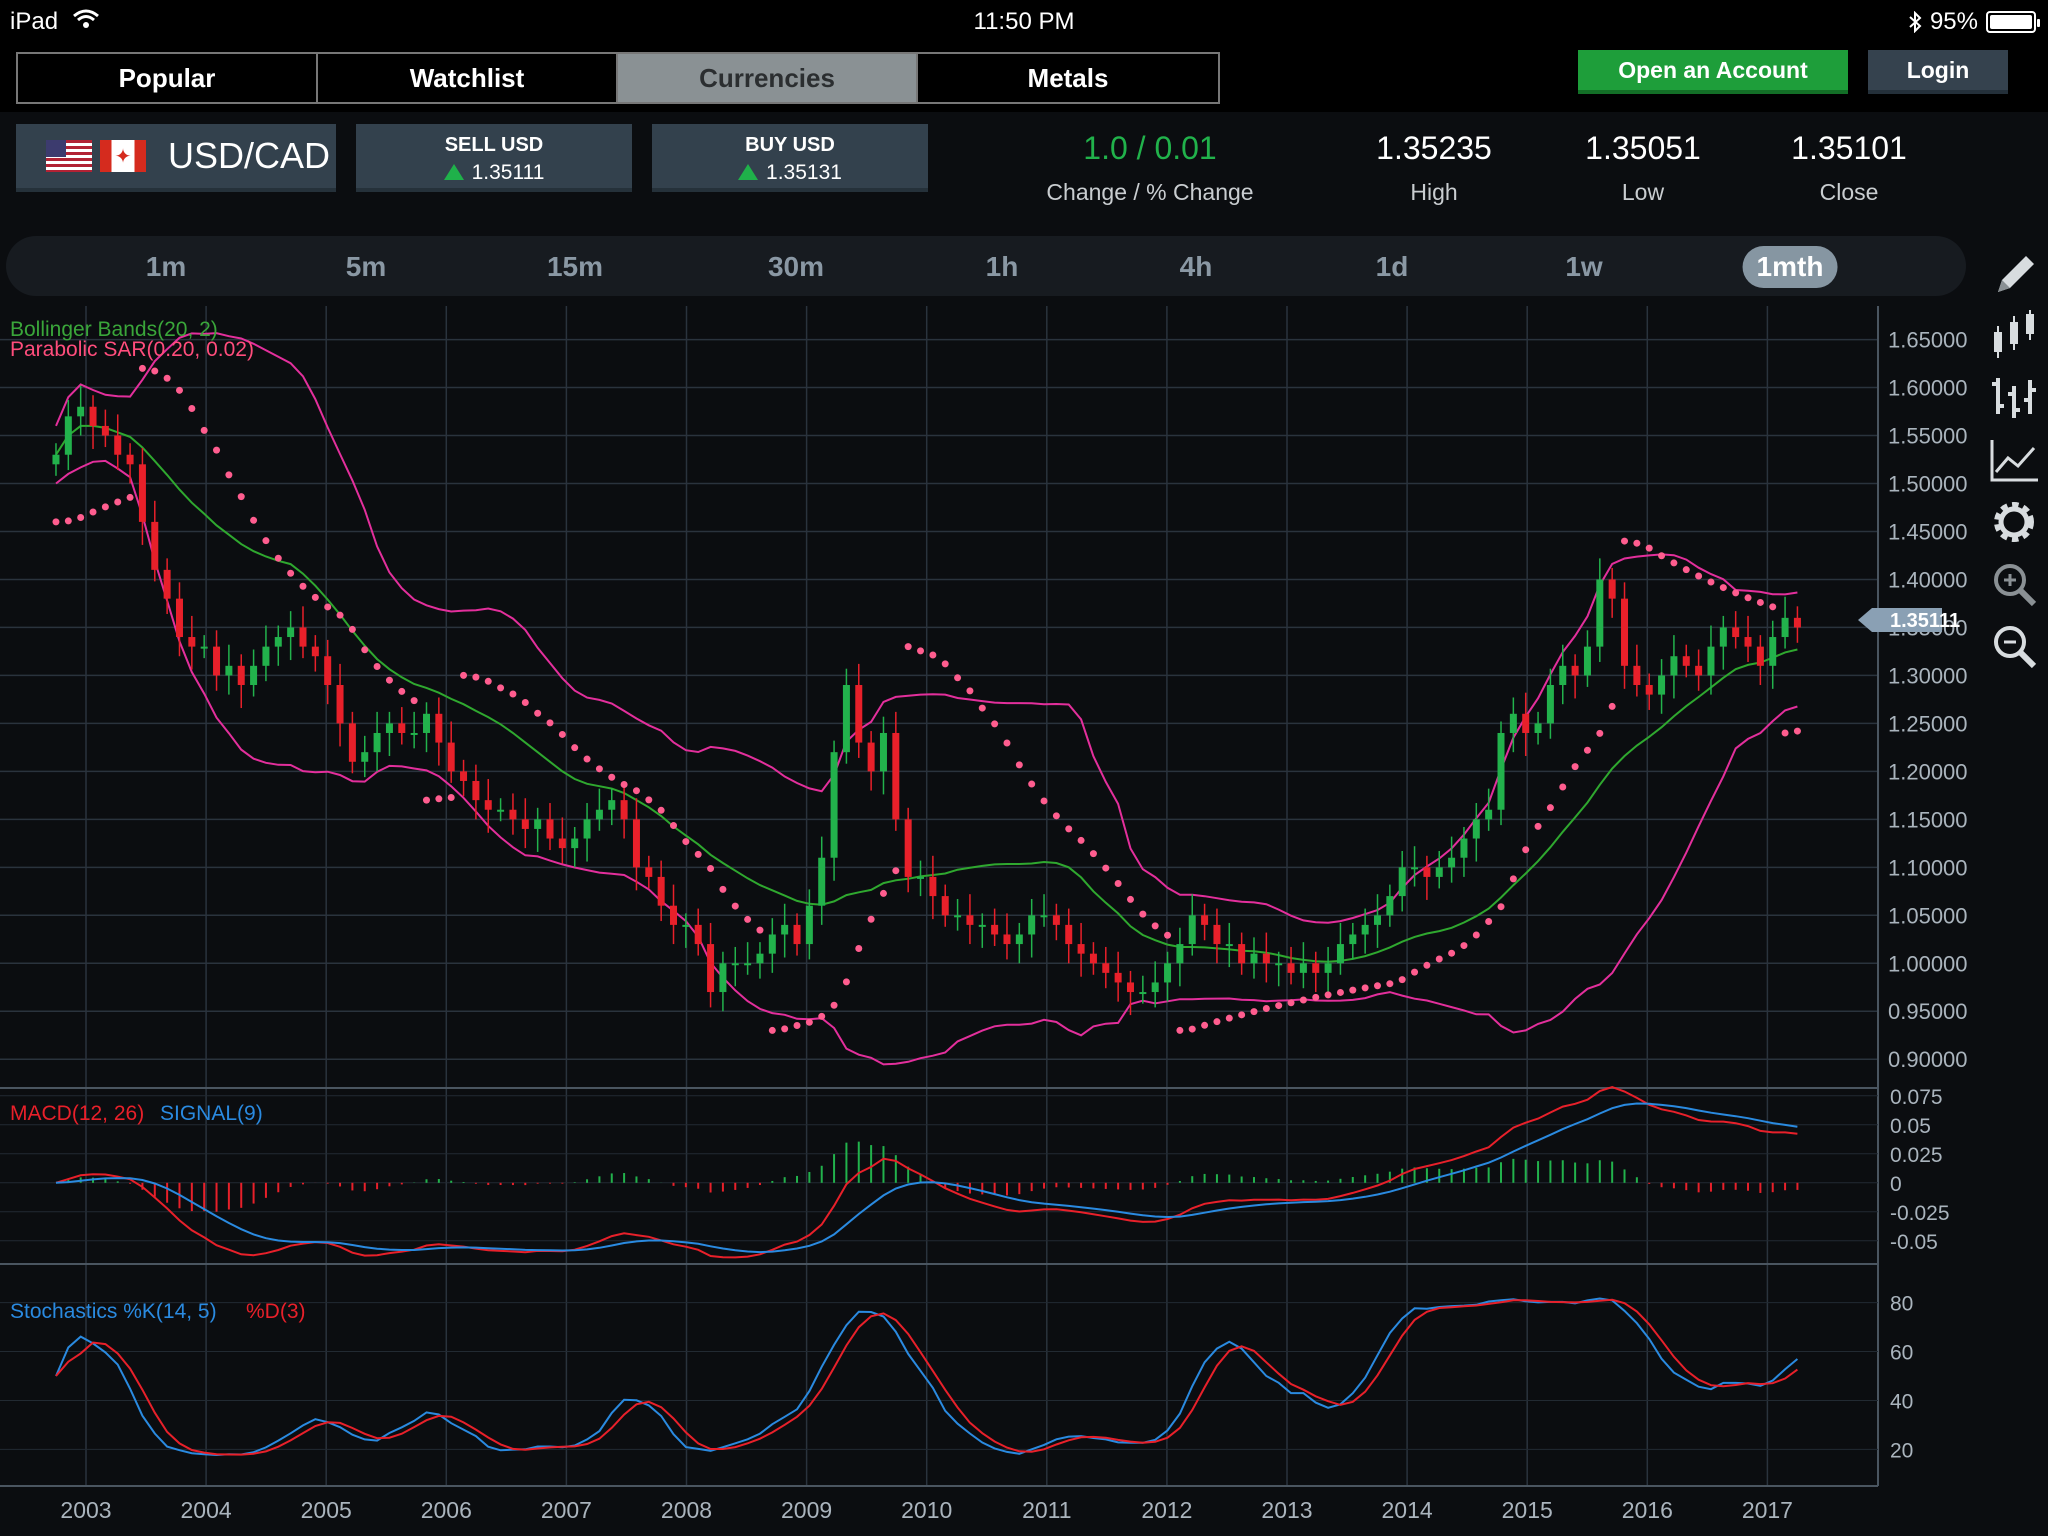 The height and width of the screenshot is (1536, 2048). I want to click on tab-metals: Metals, so click(1068, 78).